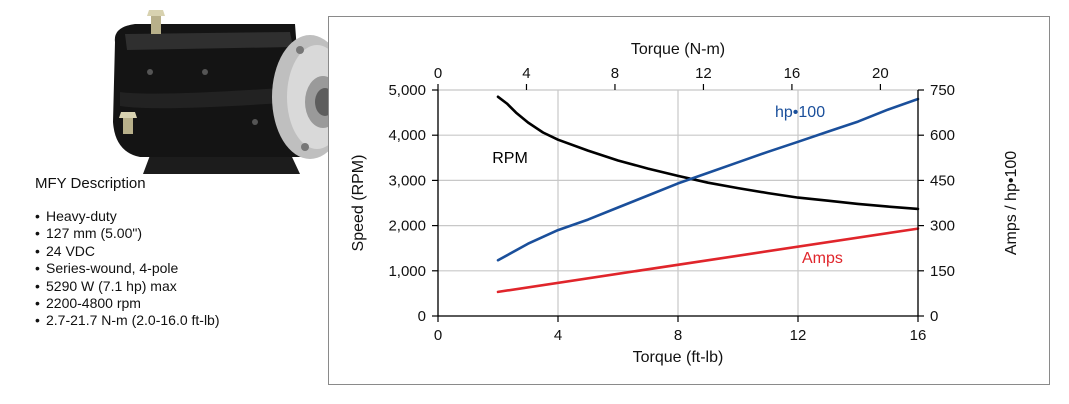 The image size is (1069, 404). What do you see at coordinates (615, 73) in the screenshot?
I see `x2-tick-label: 8` at bounding box center [615, 73].